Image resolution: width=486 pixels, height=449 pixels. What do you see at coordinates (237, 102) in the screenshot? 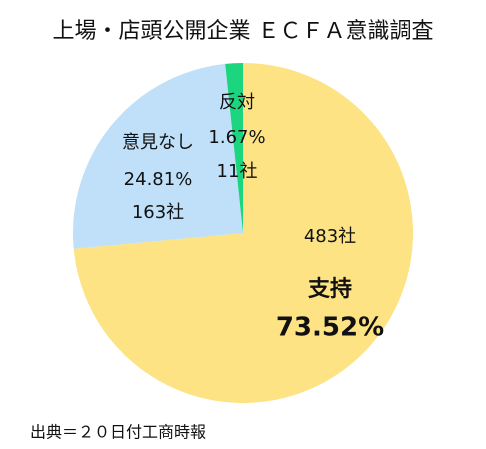
I see `slice-name: 反対` at bounding box center [237, 102].